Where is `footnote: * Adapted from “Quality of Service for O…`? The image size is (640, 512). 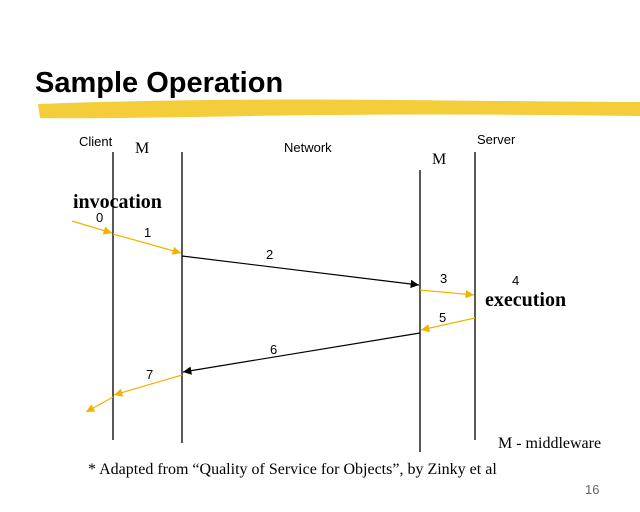 footnote: * Adapted from “Quality of Service for O… is located at coordinates (292, 469).